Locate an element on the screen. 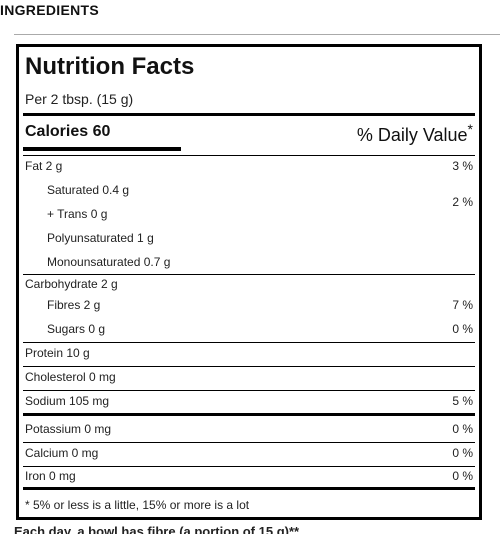 The width and height of the screenshot is (500, 534). row-carbohydrate: Carbohydrate 2 g is located at coordinates (71, 284).